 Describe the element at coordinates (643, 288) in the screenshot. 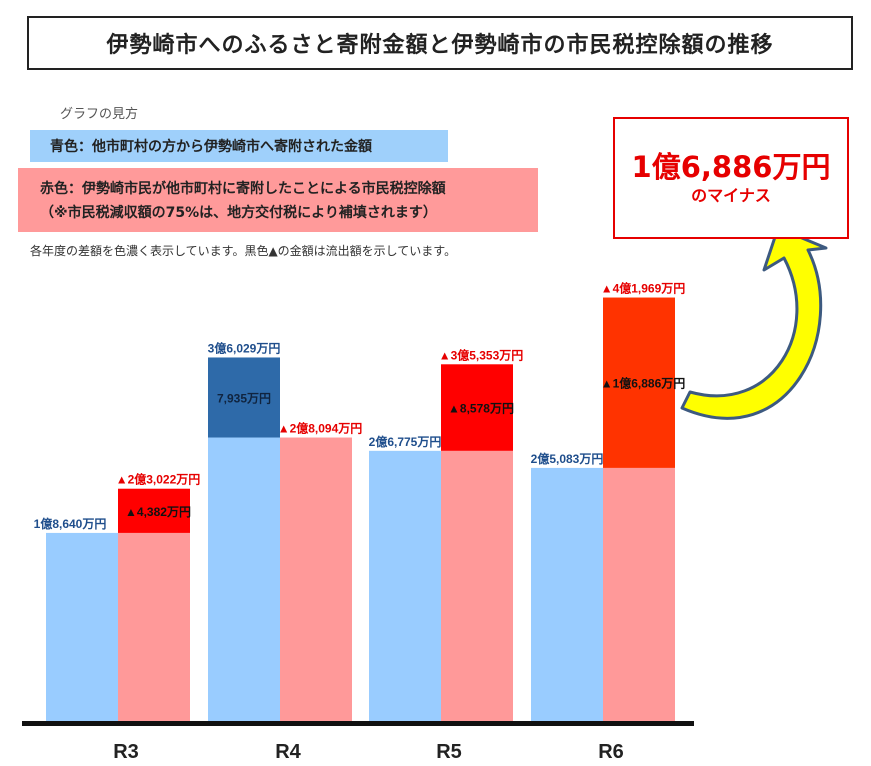

I see `red-value-label: ▲4億1,969万円` at that location.